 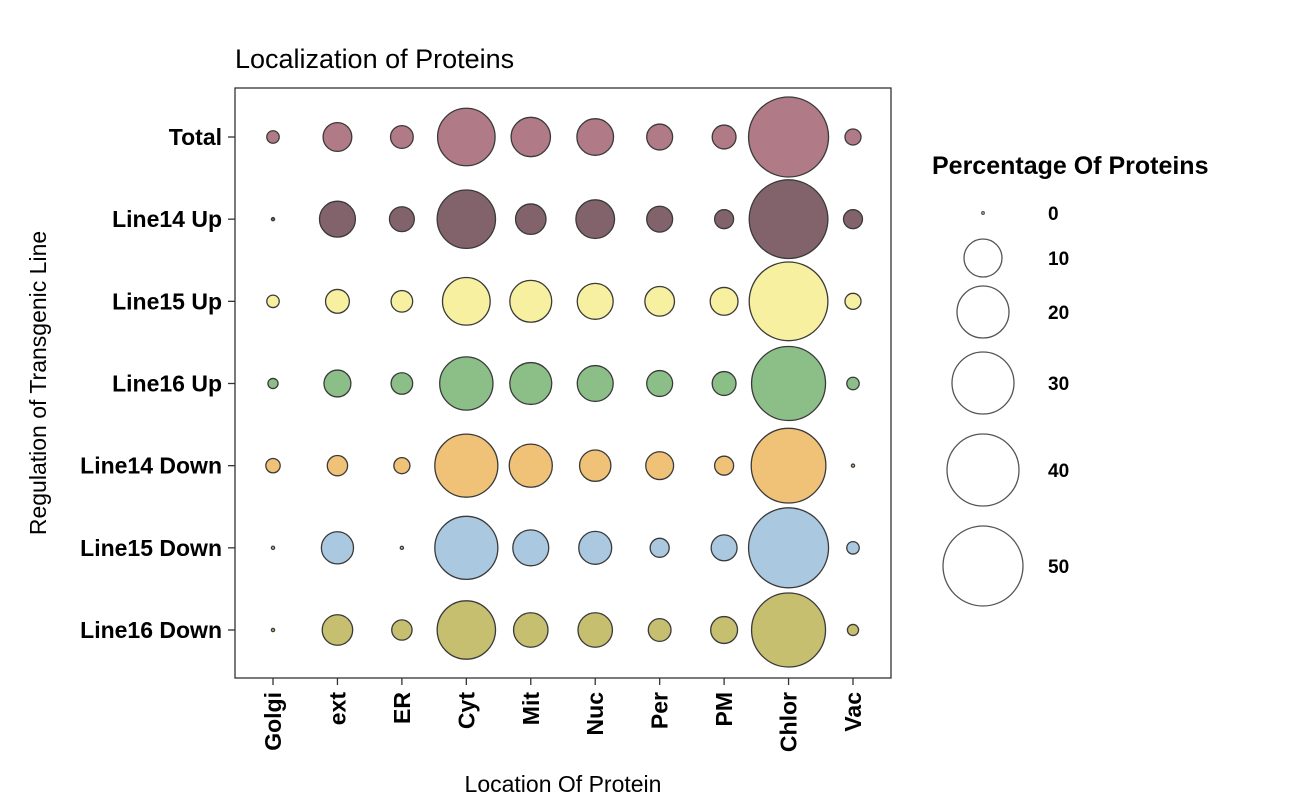 What do you see at coordinates (595, 630) in the screenshot?
I see `bubble-line16-down-nuc` at bounding box center [595, 630].